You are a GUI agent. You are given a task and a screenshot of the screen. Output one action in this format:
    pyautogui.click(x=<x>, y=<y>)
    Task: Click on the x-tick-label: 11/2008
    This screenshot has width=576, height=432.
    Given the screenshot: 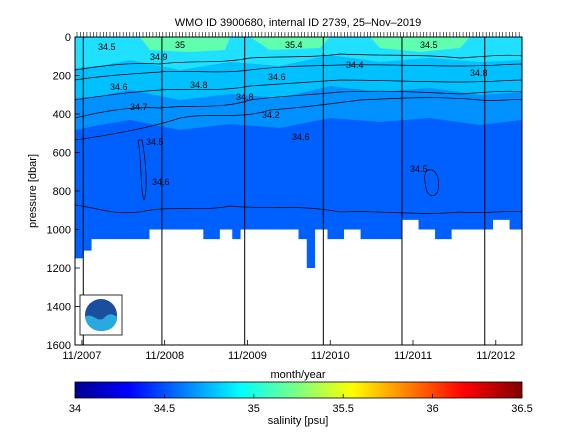 What is the action you would take?
    pyautogui.click(x=164, y=356)
    